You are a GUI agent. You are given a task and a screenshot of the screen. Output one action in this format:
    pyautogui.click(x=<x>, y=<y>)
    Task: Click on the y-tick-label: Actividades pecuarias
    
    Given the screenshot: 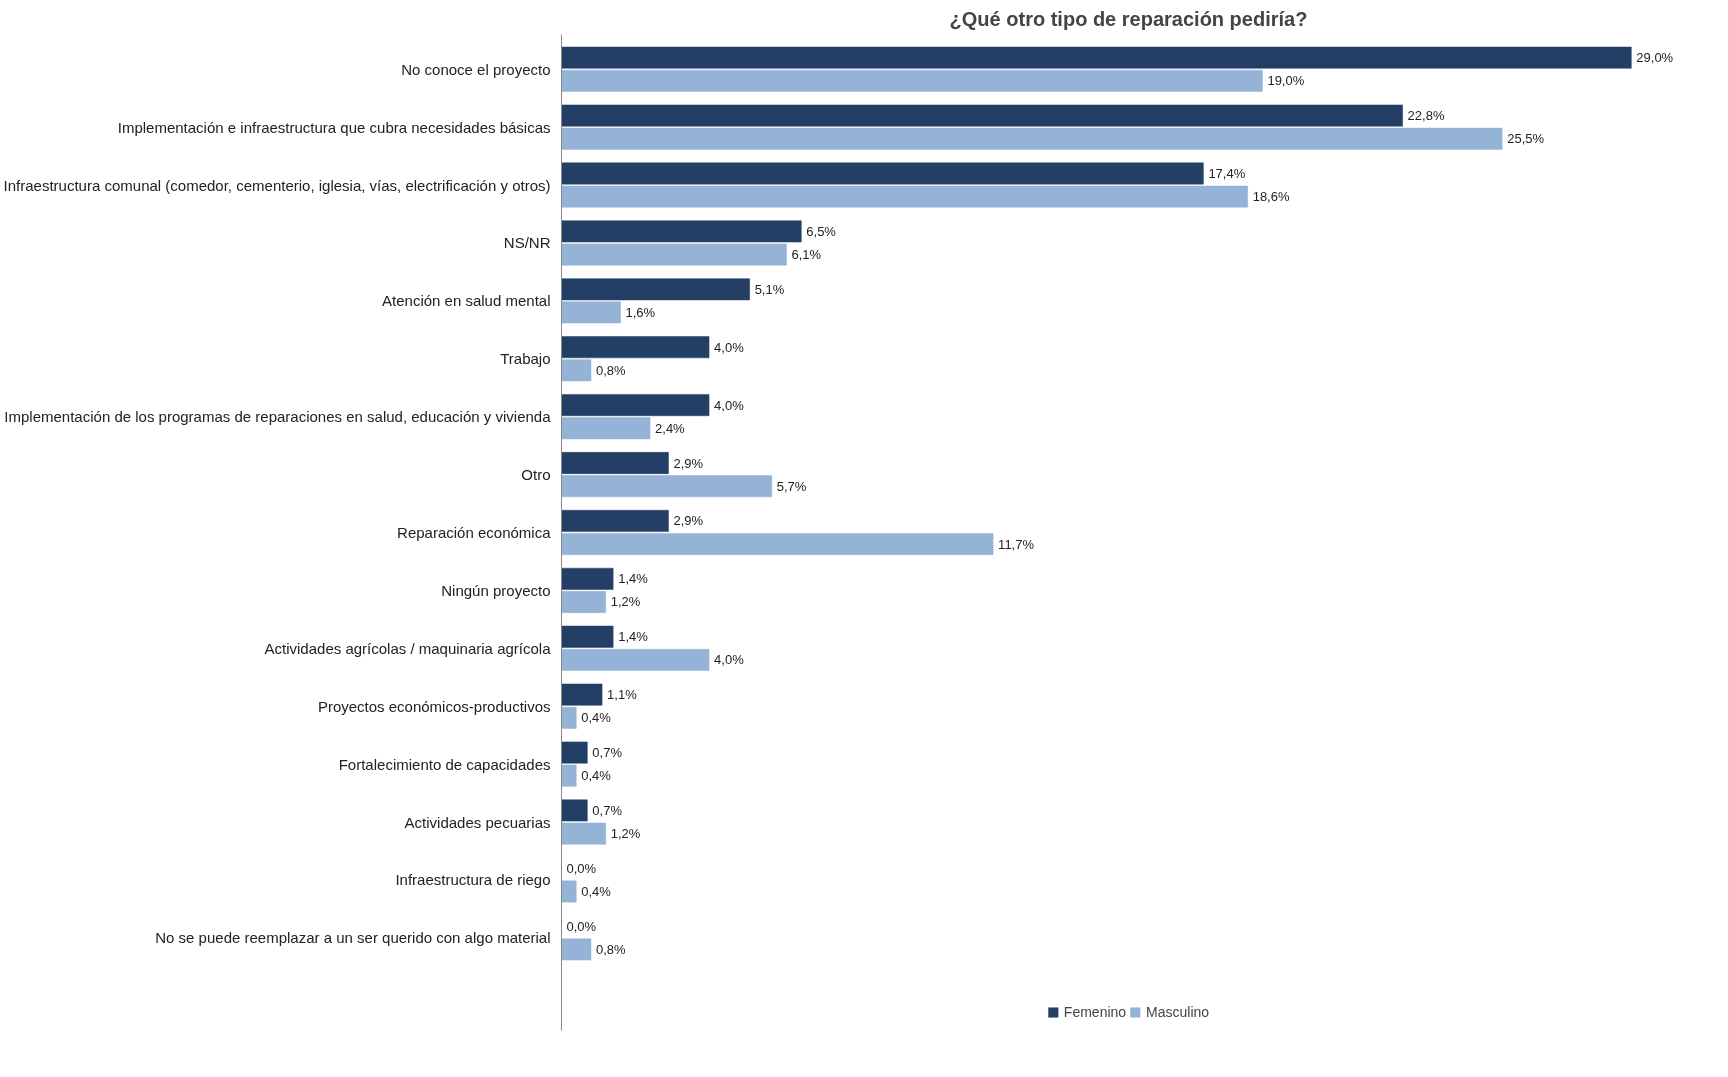 What is the action you would take?
    pyautogui.click(x=477, y=822)
    